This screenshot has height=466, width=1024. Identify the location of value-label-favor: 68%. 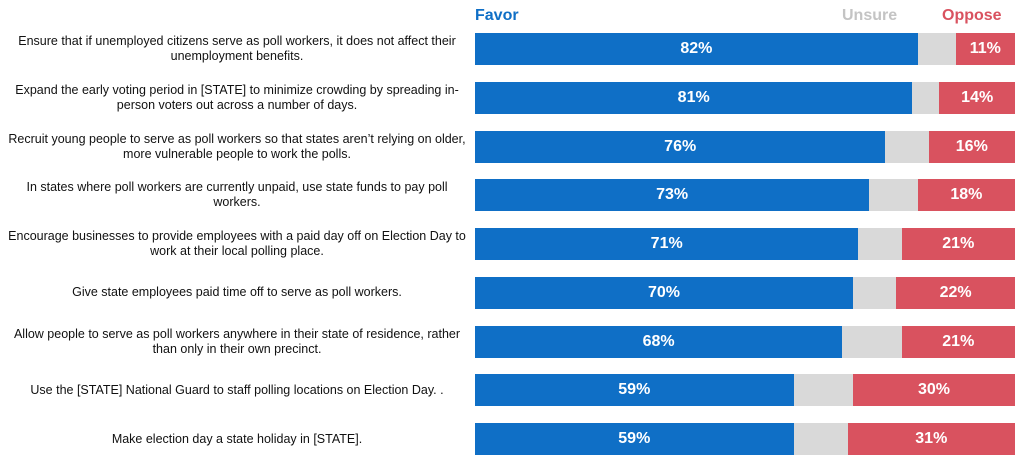
(658, 341).